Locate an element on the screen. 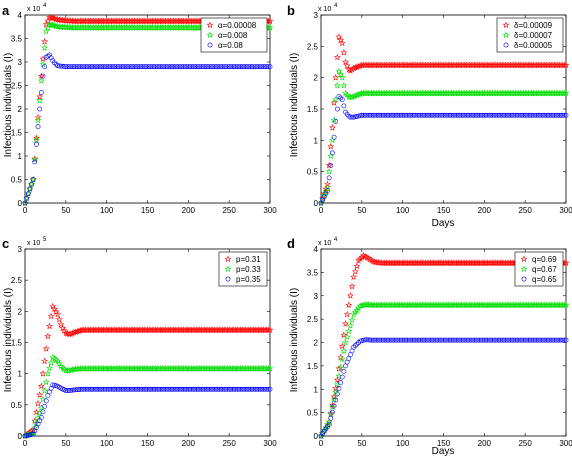 The height and width of the screenshot is (457, 572). panel-d-legend-label-2: q=0.67 is located at coordinates (544, 269).